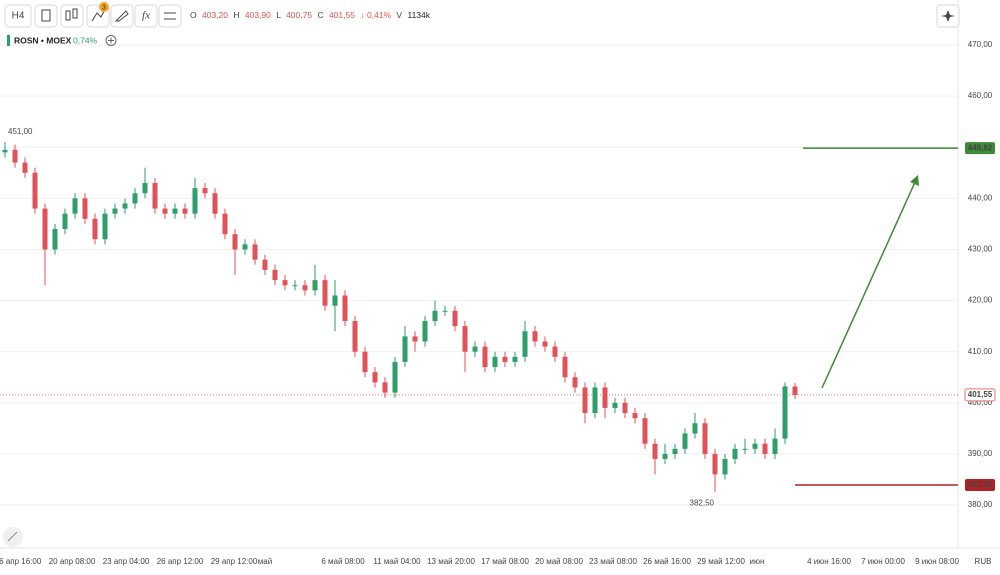  What do you see at coordinates (342, 15) in the screenshot?
I see `c-value: 401,55` at bounding box center [342, 15].